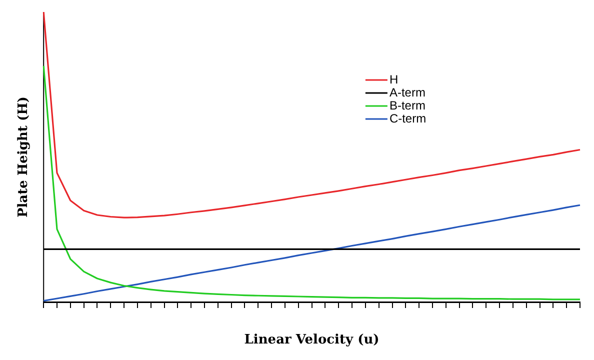  I want to click on legend-label: A-term, so click(407, 92).